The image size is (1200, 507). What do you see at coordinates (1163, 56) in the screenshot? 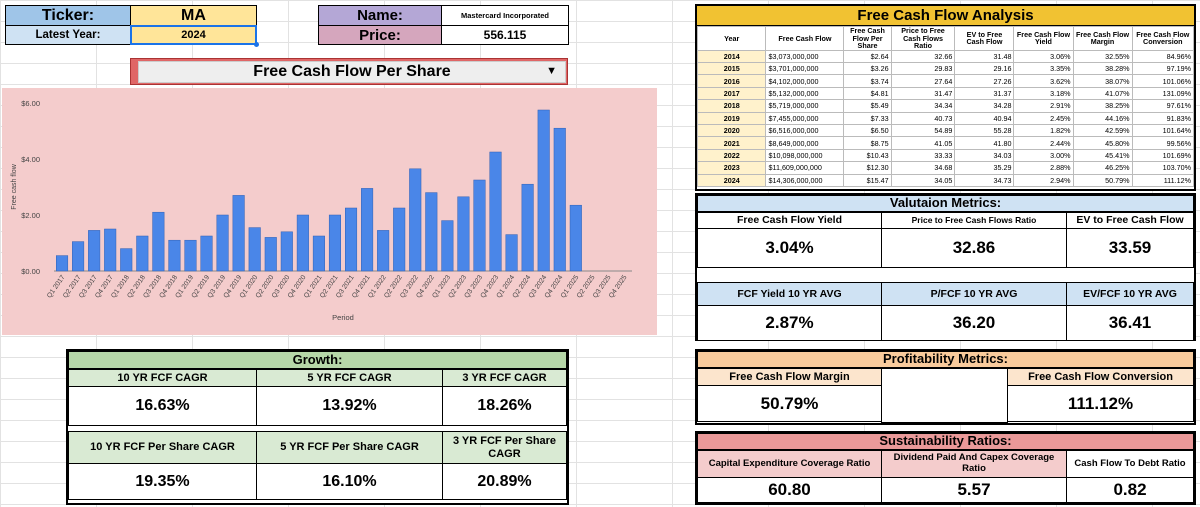
I see `fcf-value-cell: 84.96%` at bounding box center [1163, 56].